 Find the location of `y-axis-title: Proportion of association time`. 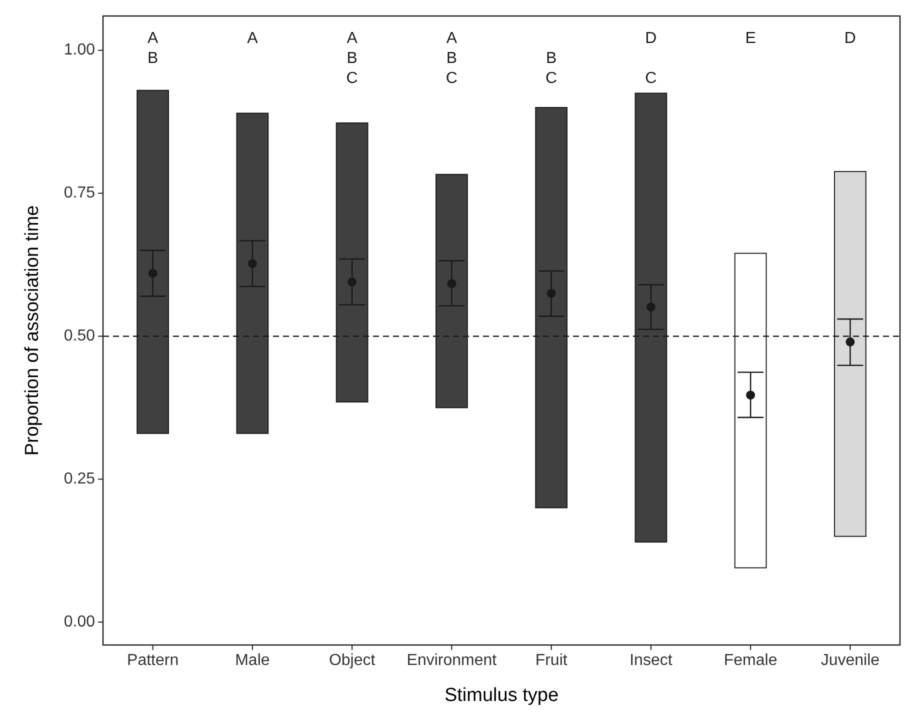

y-axis-title: Proportion of association time is located at coordinates (32, 330).